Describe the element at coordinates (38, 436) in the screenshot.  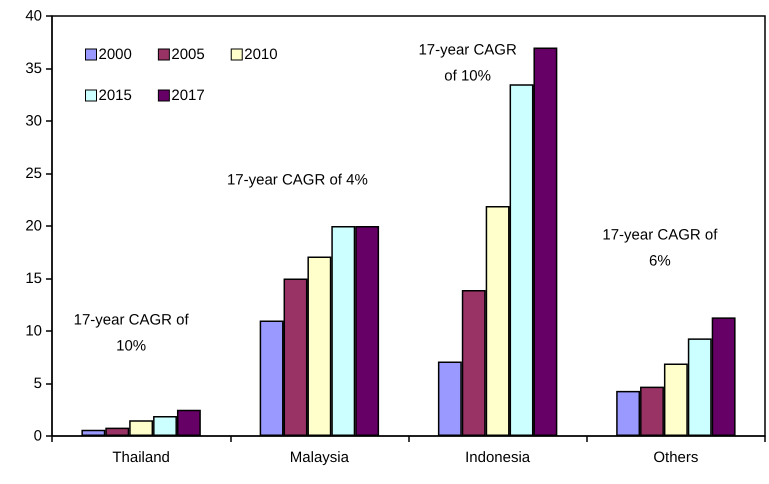
I see `y-tick-label: 0` at that location.